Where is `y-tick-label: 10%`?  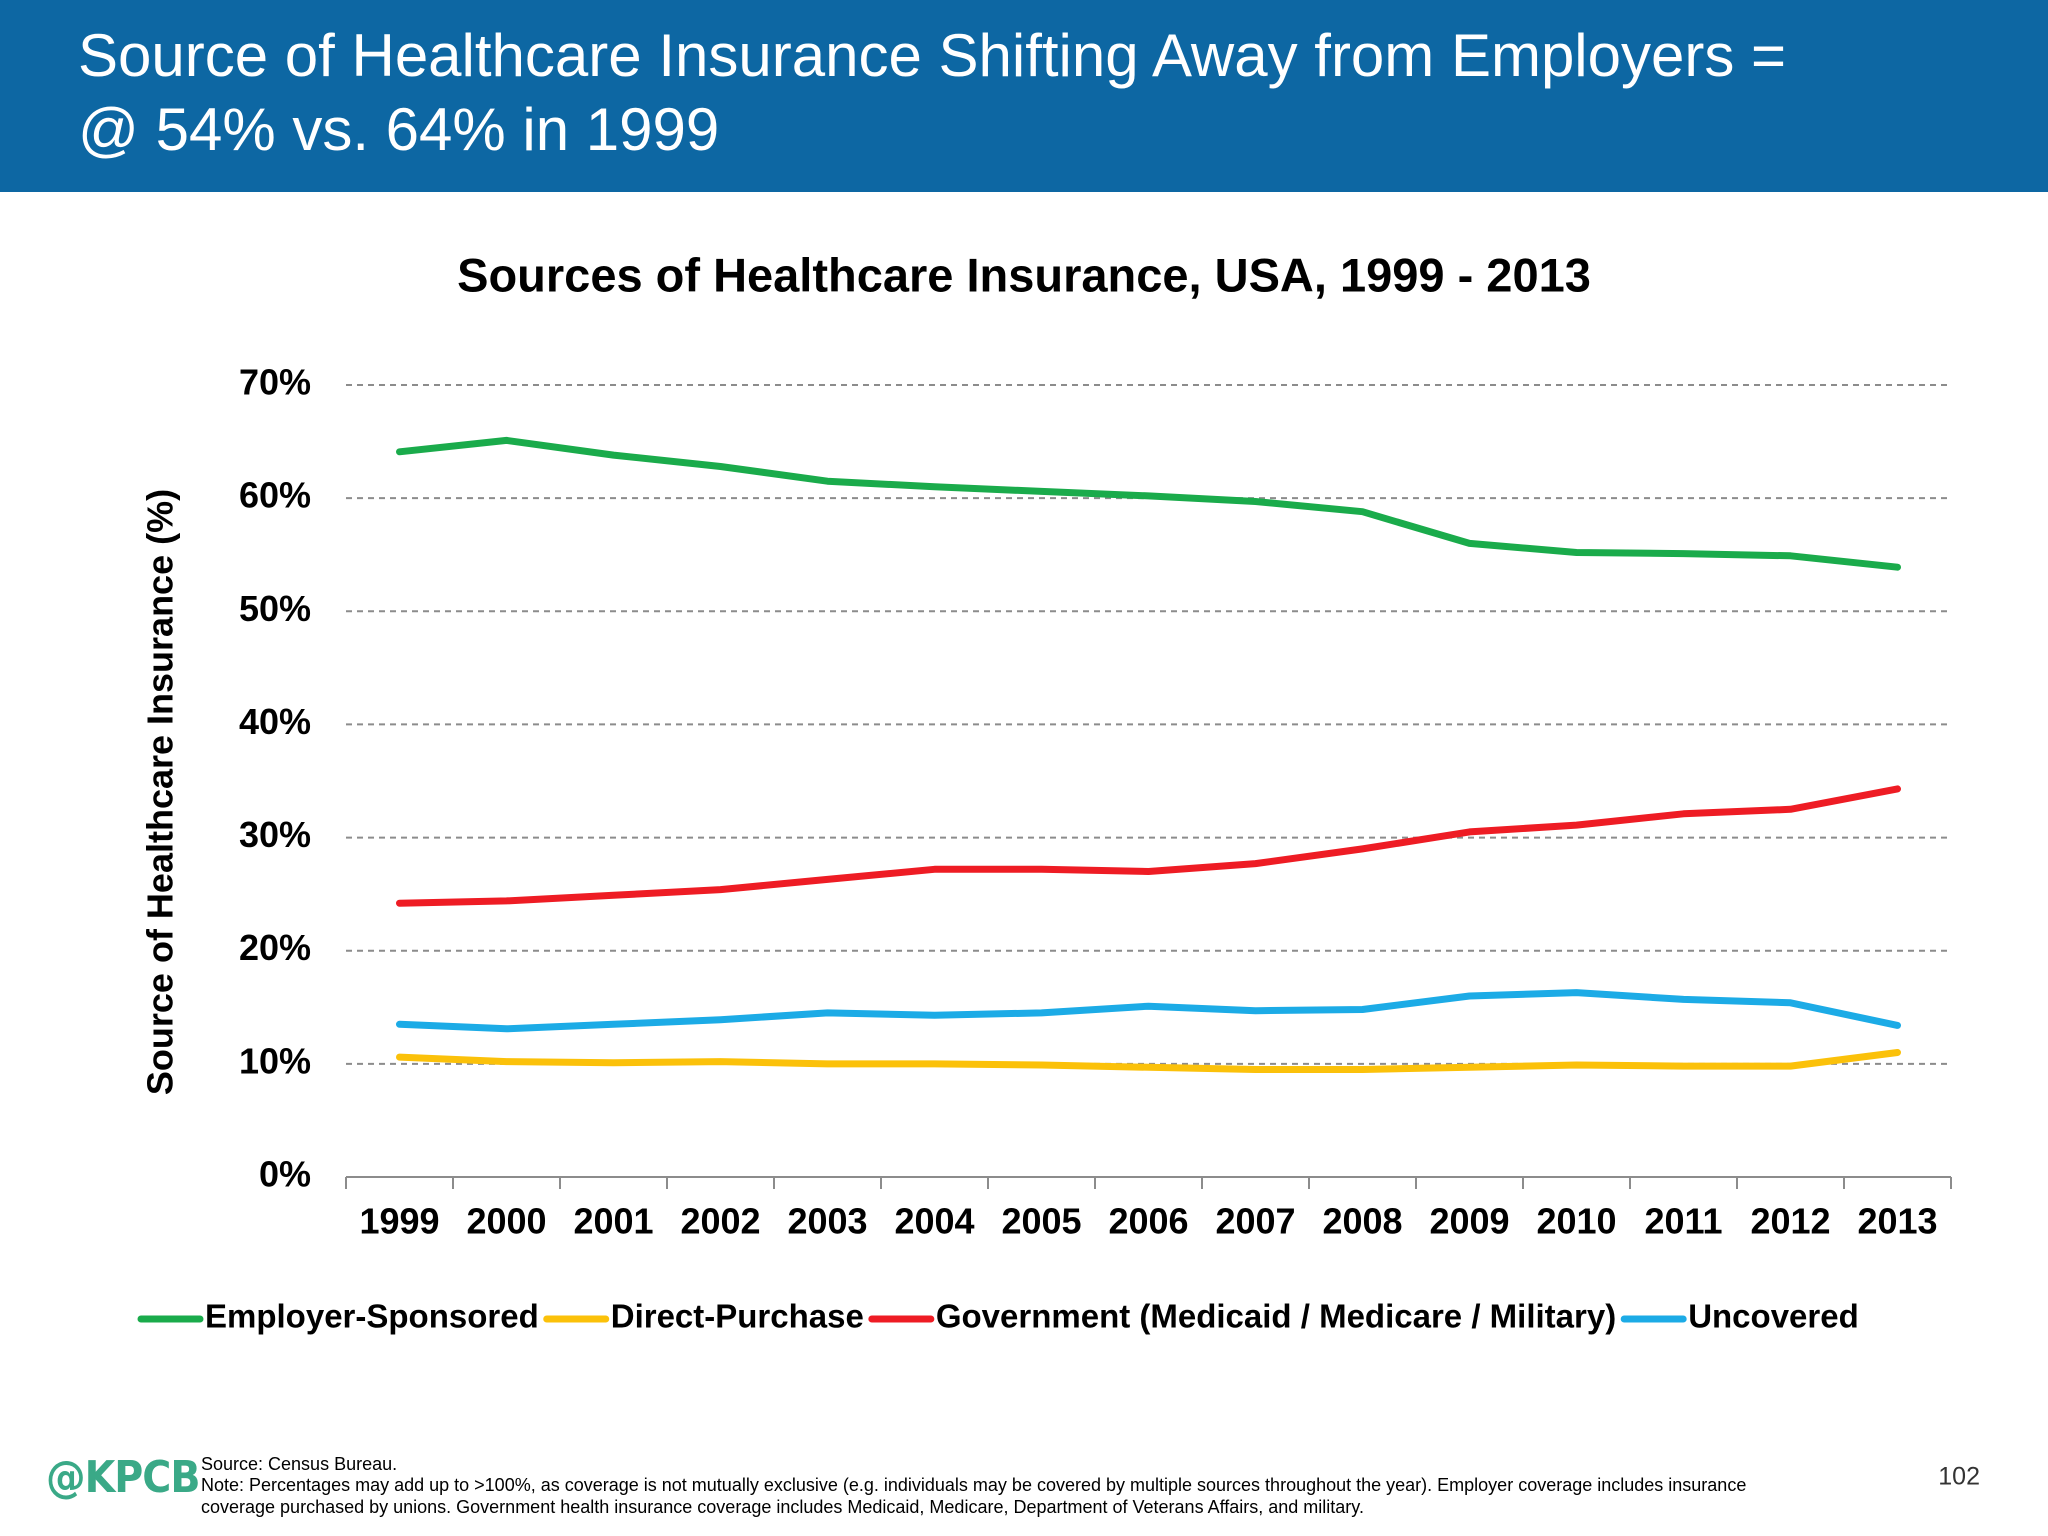
y-tick-label: 10% is located at coordinates (275, 1060).